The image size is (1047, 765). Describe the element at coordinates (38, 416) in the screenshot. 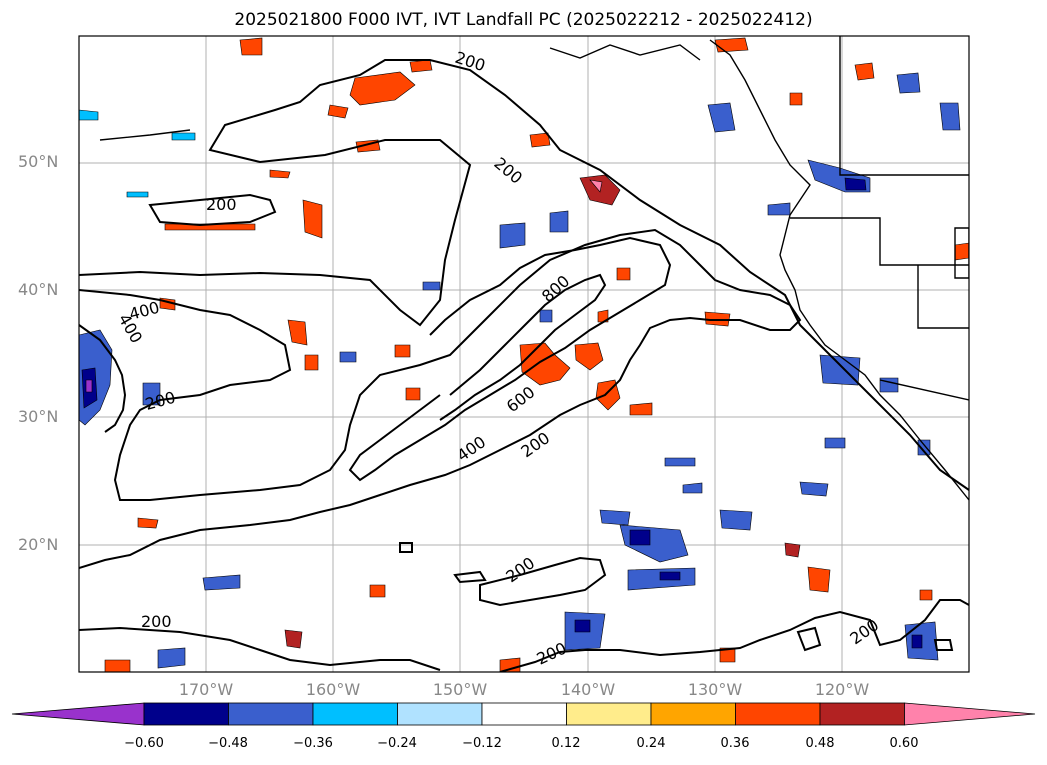

I see `lat-label: 30°N` at that location.